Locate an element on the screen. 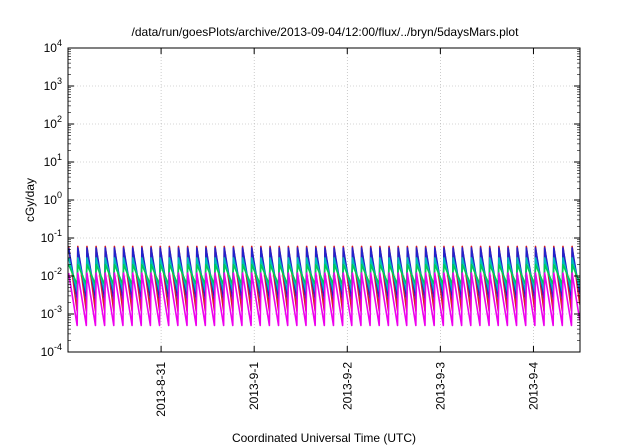 The width and height of the screenshot is (640, 448). y-tick-exponent: 3 is located at coordinates (59, 81).